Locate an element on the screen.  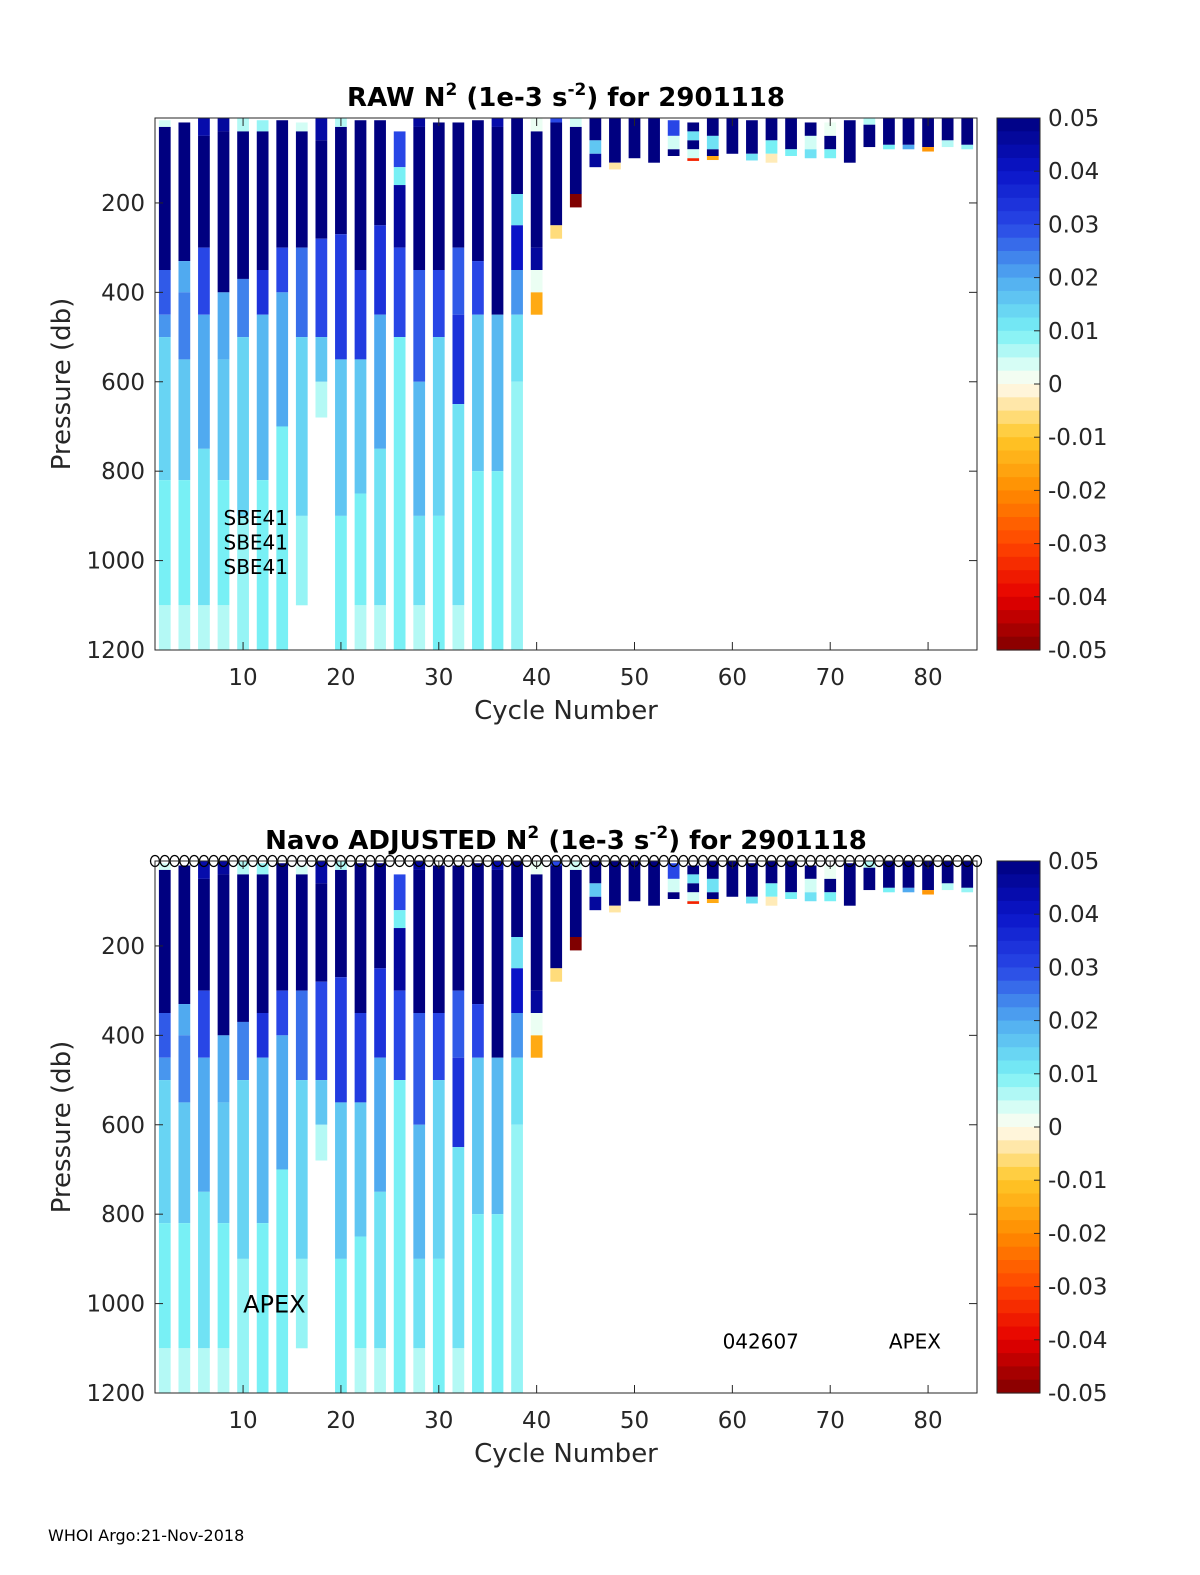
colorbar-tick-label: 0.02 is located at coordinates (1073, 1022).